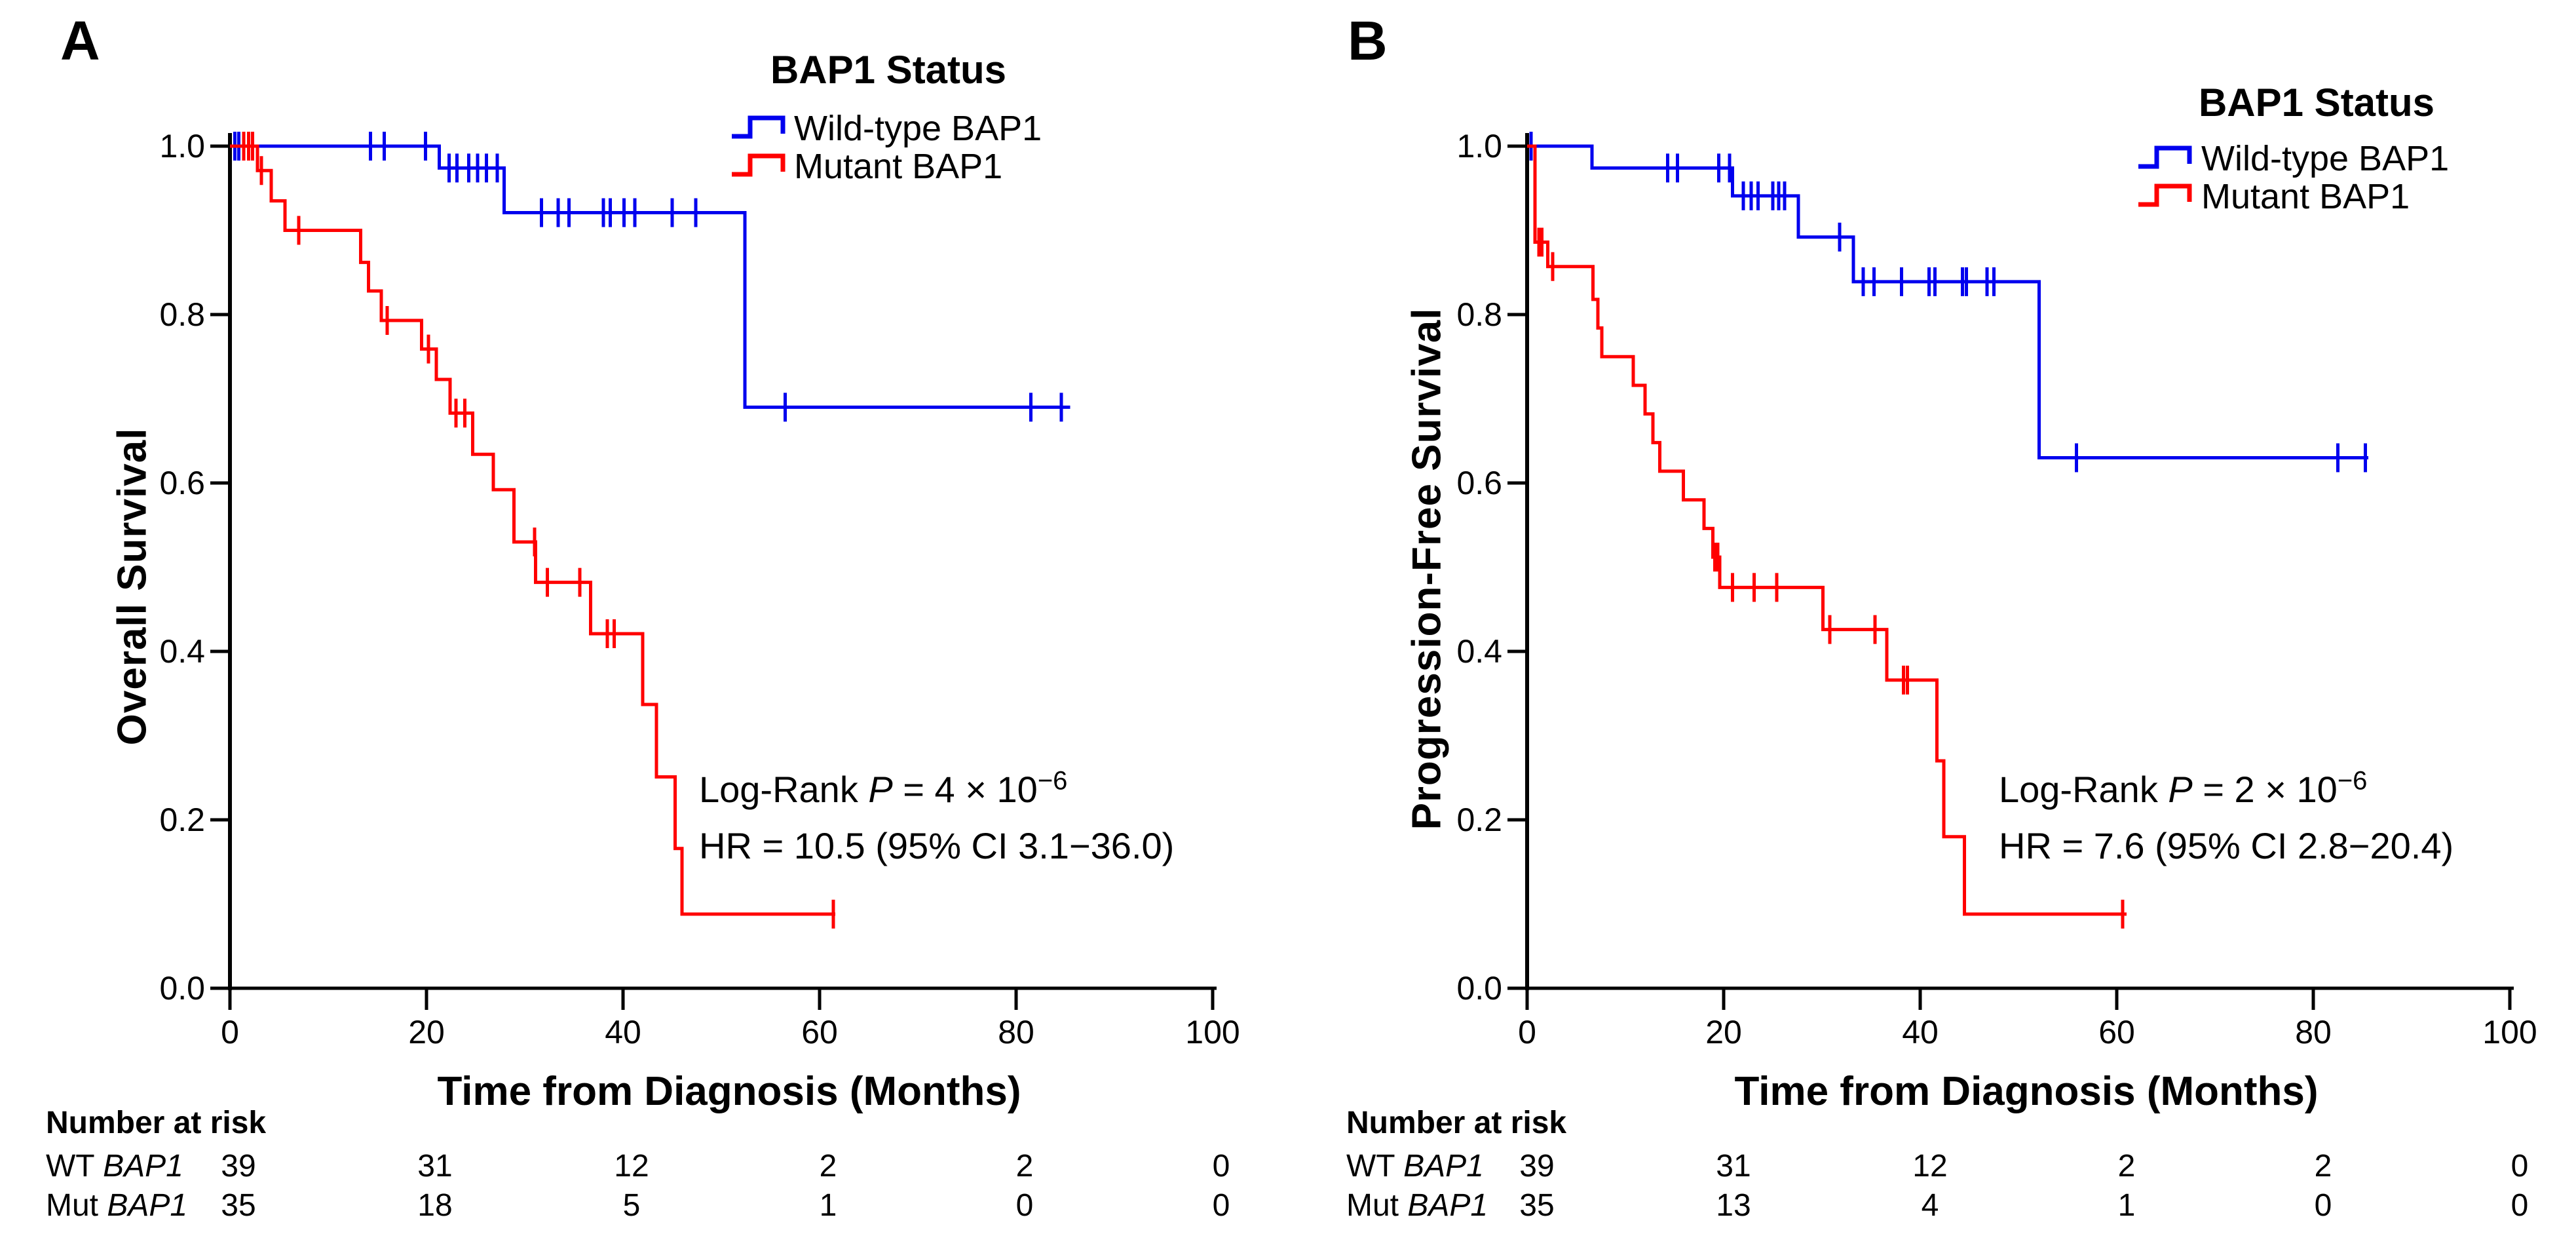  Describe the element at coordinates (937, 845) in the screenshot. I see `panel-a-hr-line: HR = 10.5 (95% CI 3.1−36.0)` at that location.